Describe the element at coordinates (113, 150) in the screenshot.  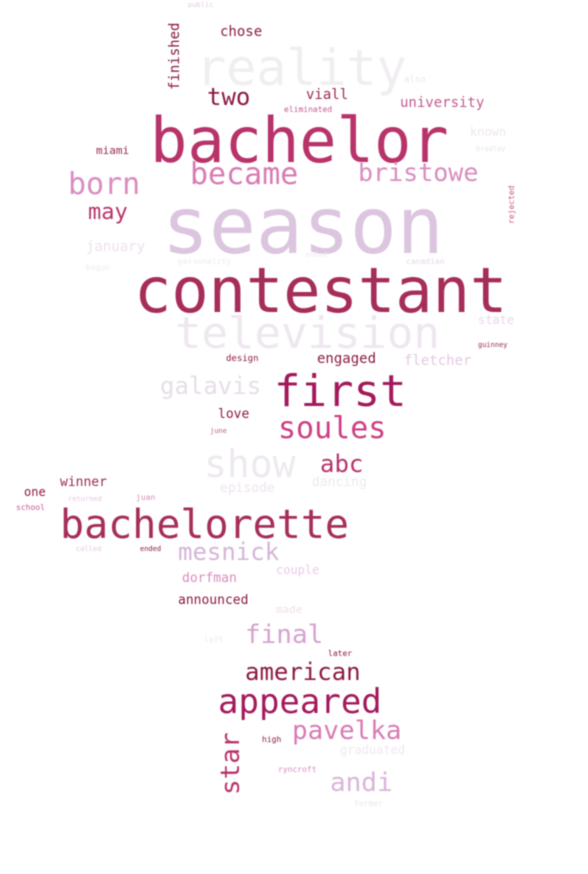
I see `word-miami: miami` at that location.